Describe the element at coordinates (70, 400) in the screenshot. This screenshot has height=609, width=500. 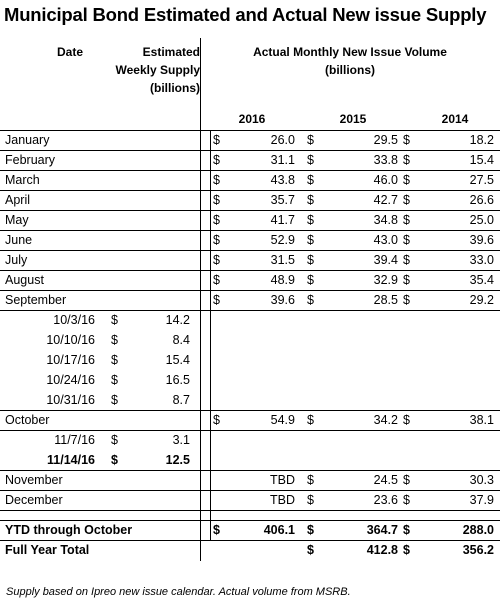
I see `week-label: 10/31/16` at that location.